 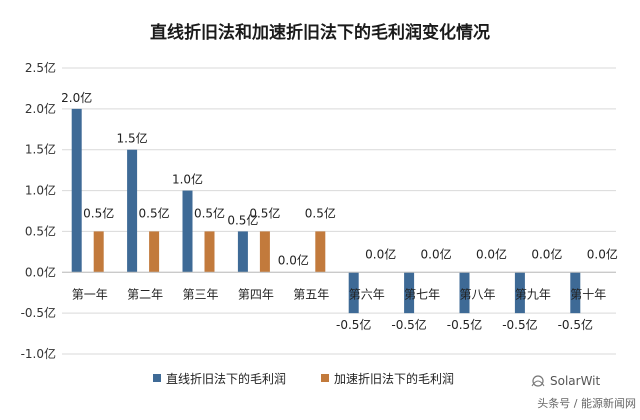 What do you see at coordinates (586, 403) in the screenshot?
I see `watermark-source: 头条号 / 能源新闻网` at bounding box center [586, 403].